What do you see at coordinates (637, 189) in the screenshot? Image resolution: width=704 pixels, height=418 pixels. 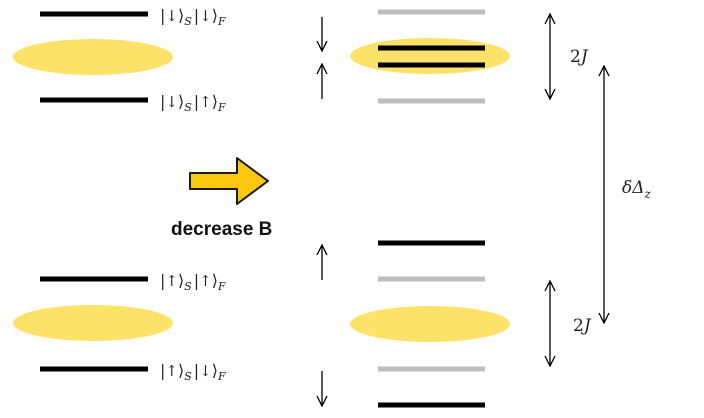 I see `offset-label: δΔz` at bounding box center [637, 189].